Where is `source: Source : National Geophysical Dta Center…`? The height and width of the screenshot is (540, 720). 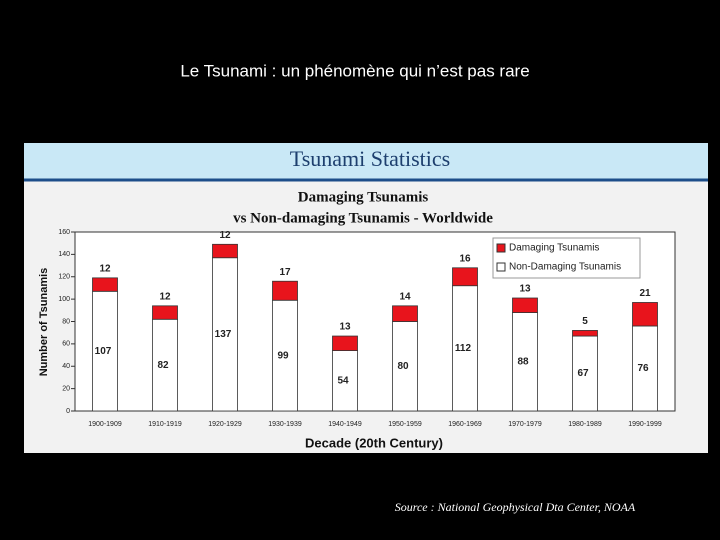
source: Source : National Geophysical Dta Center… is located at coordinates (515, 507).